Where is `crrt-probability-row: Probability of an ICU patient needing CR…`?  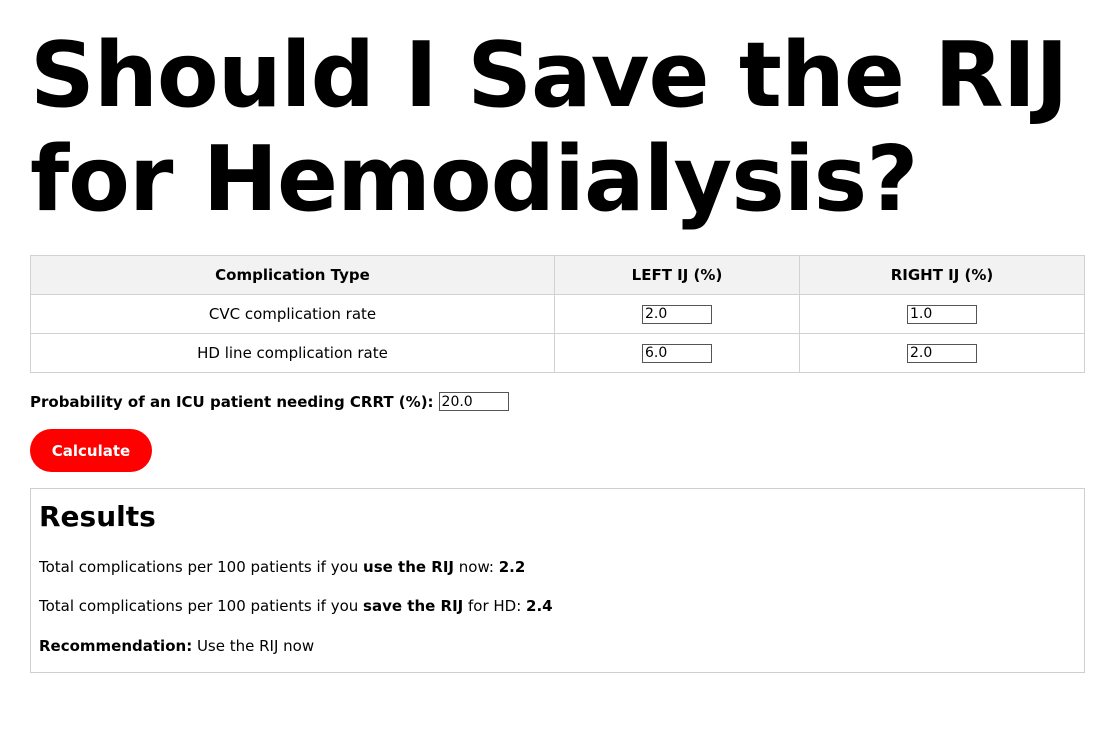
crrt-probability-row: Probability of an ICU patient needing CR… is located at coordinates (557, 401).